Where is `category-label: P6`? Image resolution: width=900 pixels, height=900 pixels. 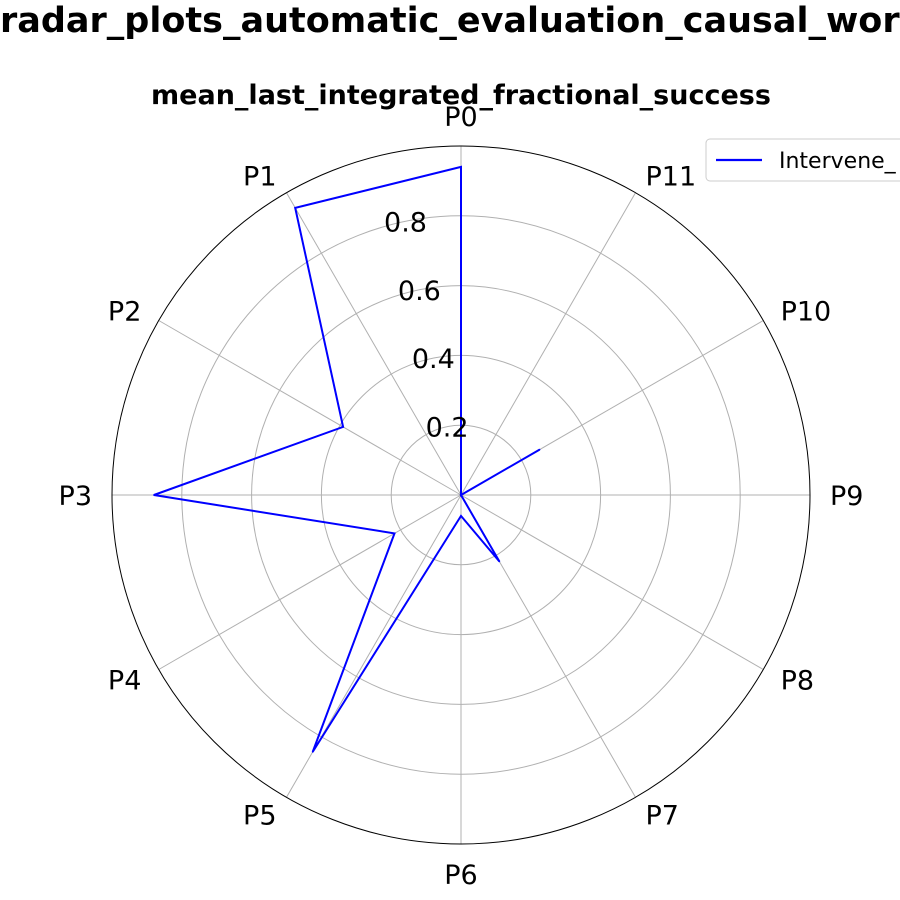 category-label: P6 is located at coordinates (460, 875).